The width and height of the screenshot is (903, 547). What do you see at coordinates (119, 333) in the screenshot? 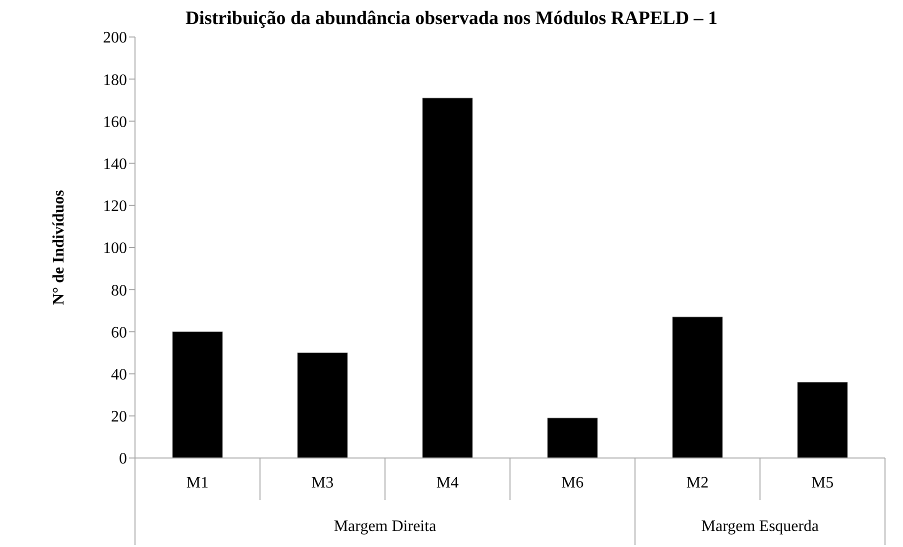
I see `y-tick-label: 60` at bounding box center [119, 333].